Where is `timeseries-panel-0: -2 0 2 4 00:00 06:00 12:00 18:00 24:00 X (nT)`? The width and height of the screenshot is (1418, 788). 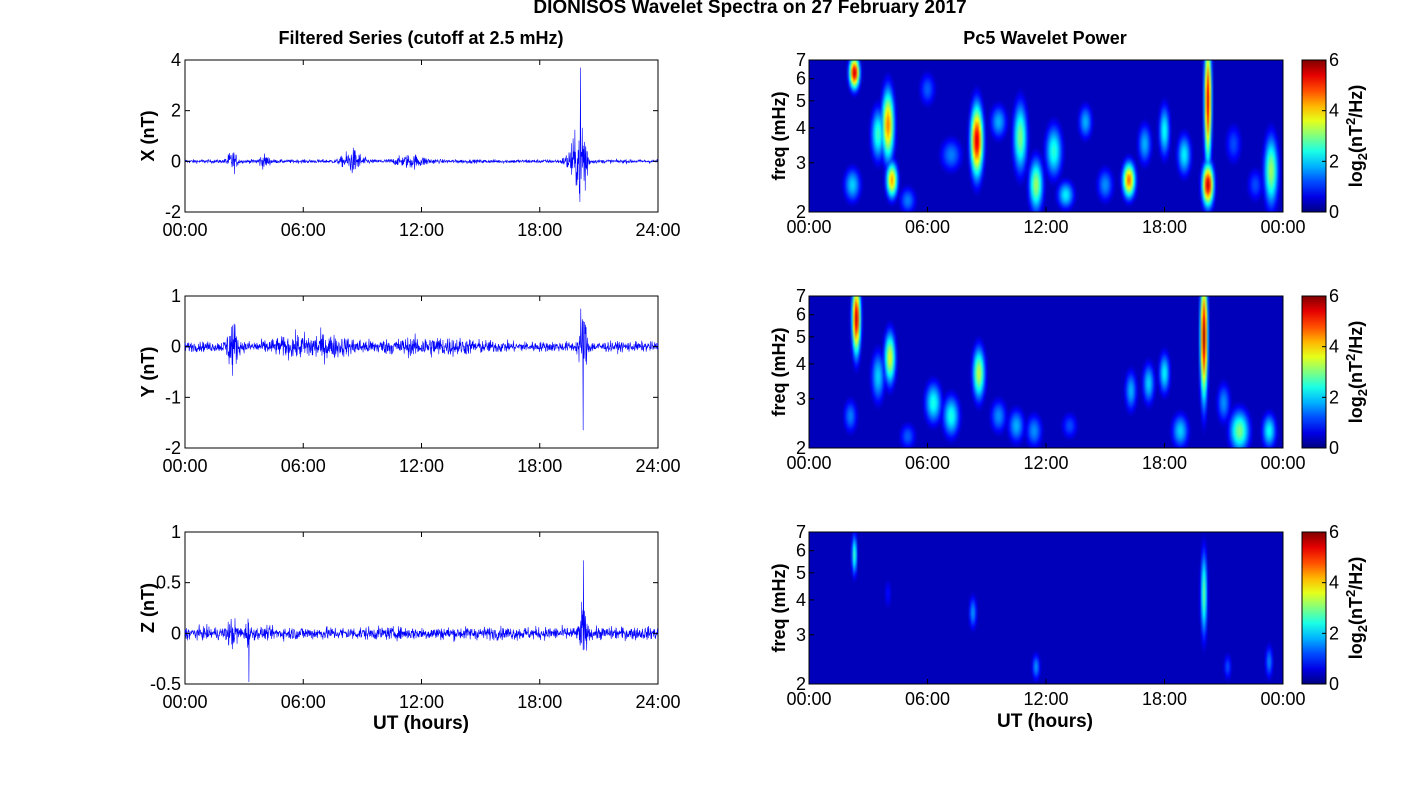
timeseries-panel-0: -2 0 2 4 00:00 06:00 12:00 18:00 24:00 X (nT) is located at coordinates (409, 145).